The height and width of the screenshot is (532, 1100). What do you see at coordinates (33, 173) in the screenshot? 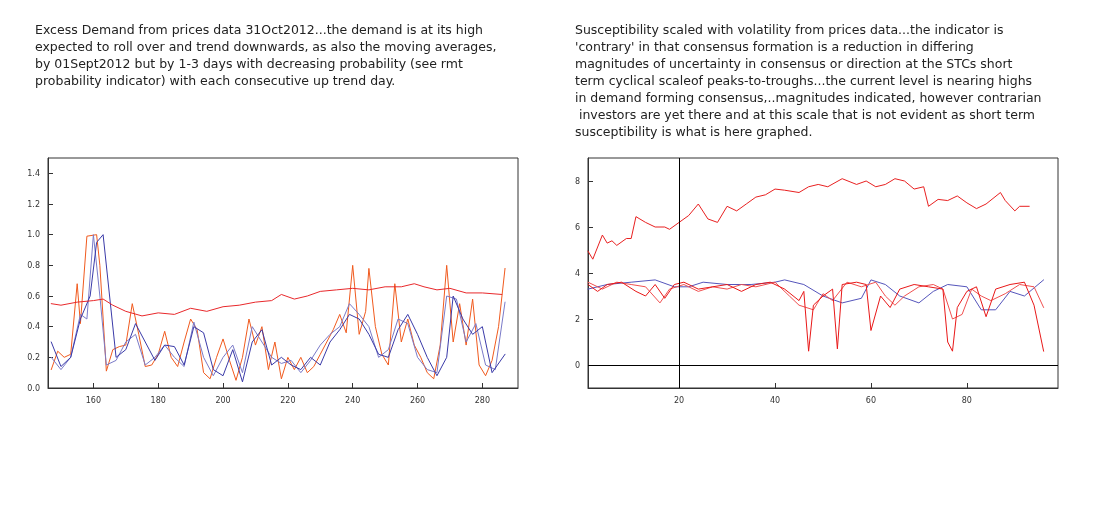
I see `y-tick-label: 1.4` at bounding box center [33, 173].